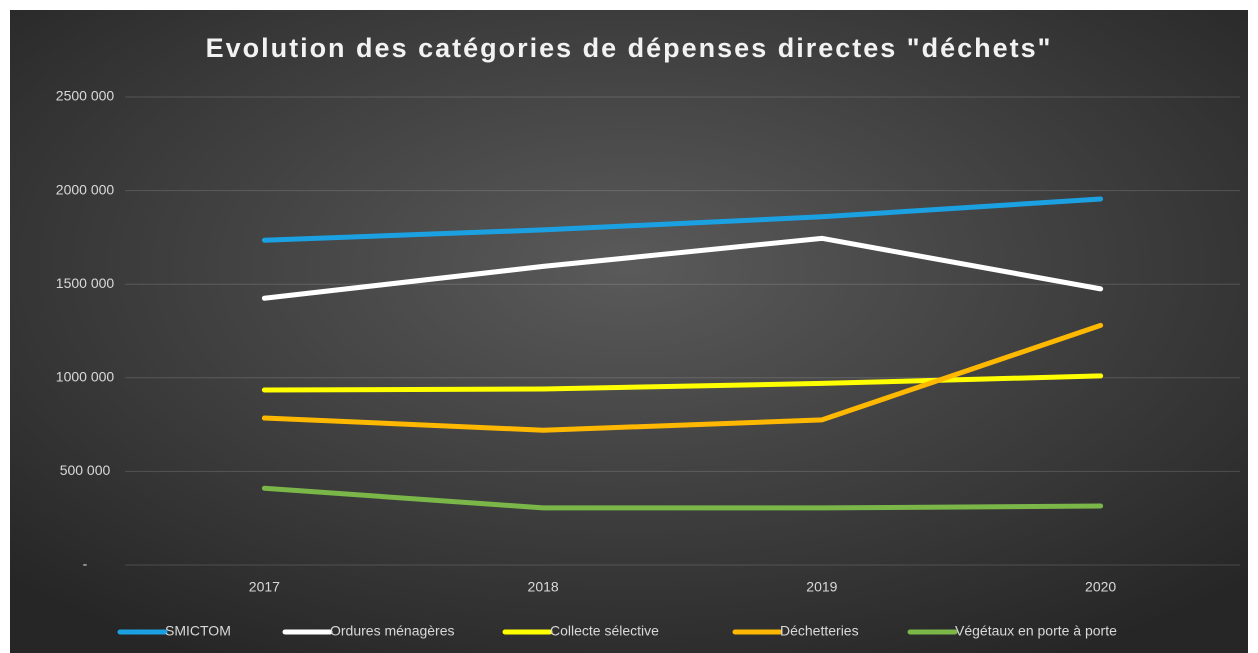  What do you see at coordinates (85, 96) in the screenshot?
I see `y-tick-label: 2500 000` at bounding box center [85, 96].